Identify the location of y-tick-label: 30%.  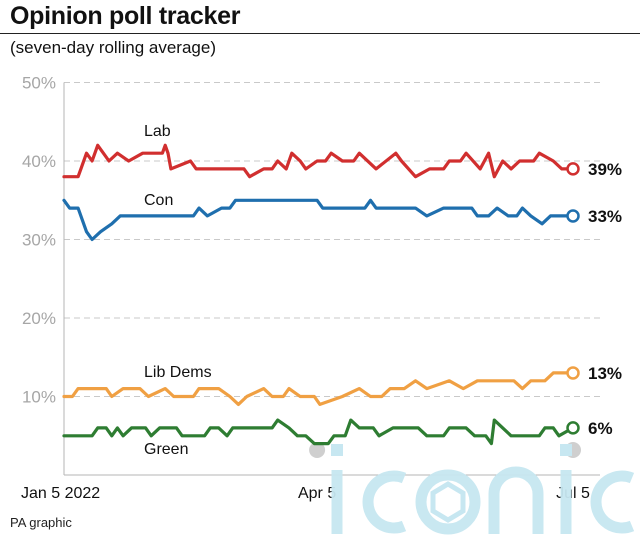
(39, 240).